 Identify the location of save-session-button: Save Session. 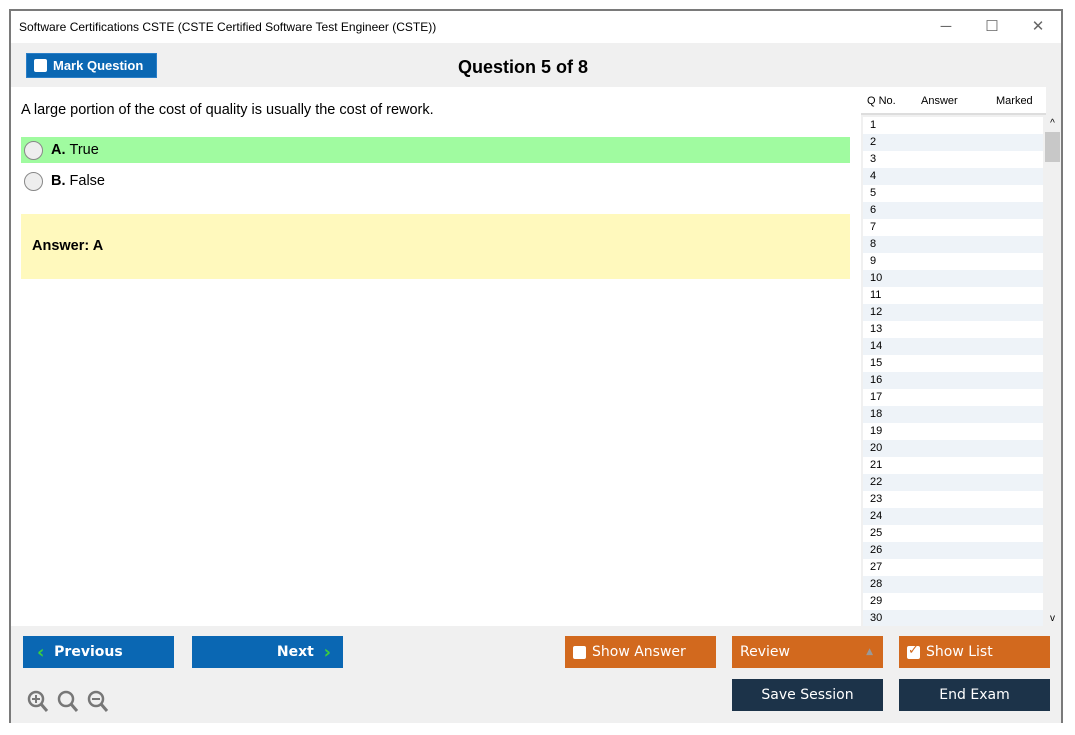
(807, 695).